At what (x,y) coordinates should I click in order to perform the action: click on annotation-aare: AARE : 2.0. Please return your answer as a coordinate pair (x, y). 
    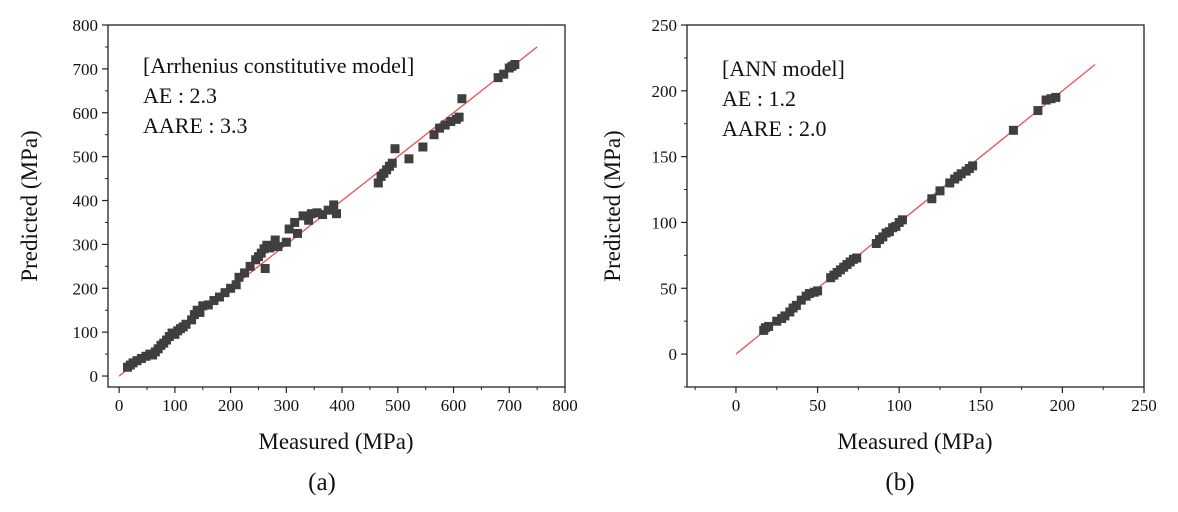
    Looking at the image, I should click on (774, 128).